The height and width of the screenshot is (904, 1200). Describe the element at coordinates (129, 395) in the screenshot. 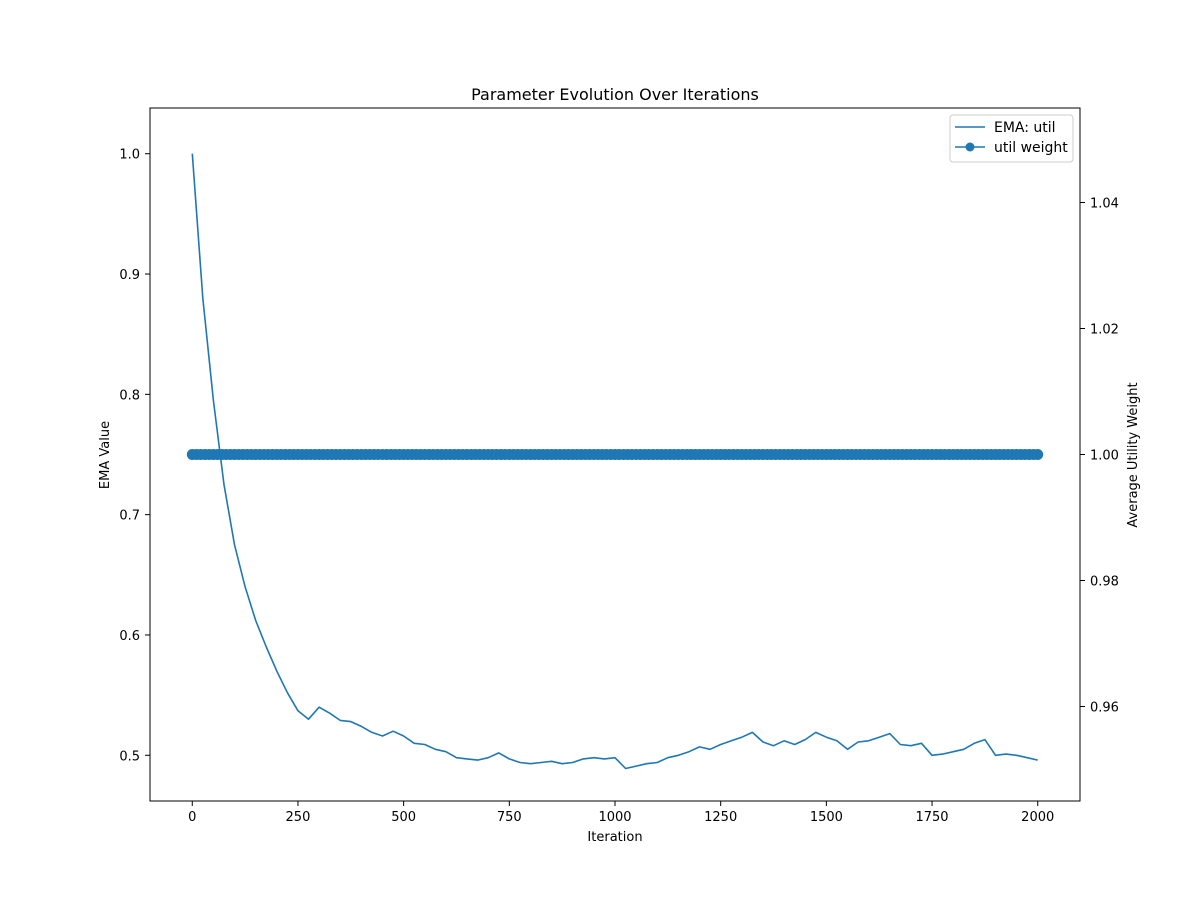

I see `y-tick-label: 0.8` at that location.